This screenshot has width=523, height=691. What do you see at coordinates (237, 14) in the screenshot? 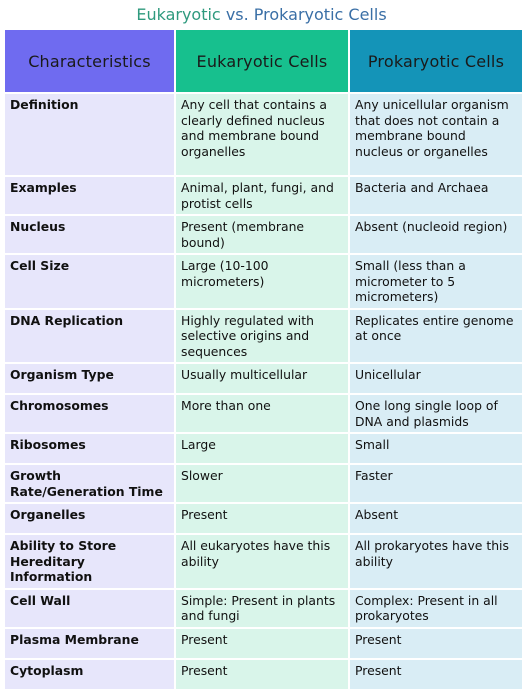
I see `title-vs: vs.` at bounding box center [237, 14].